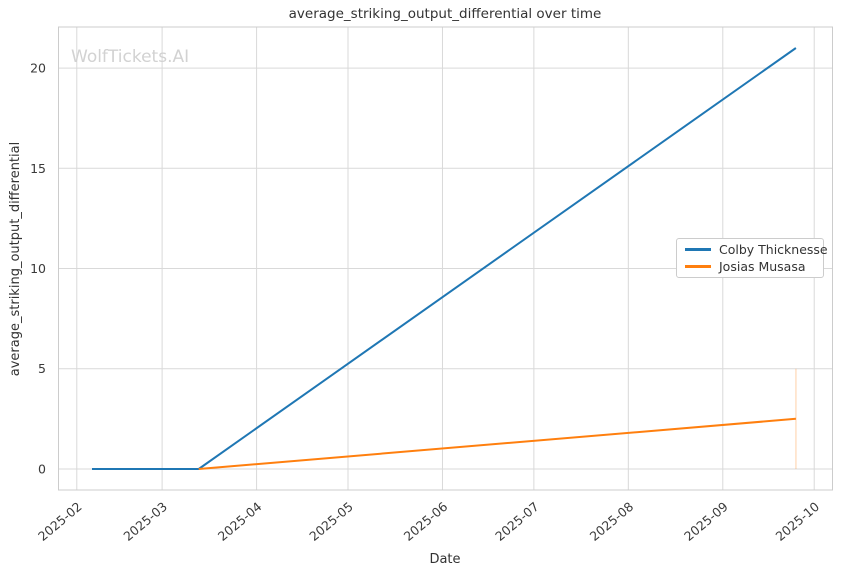 This screenshot has height=575, width=843. I want to click on y-tick-label: 15, so click(38, 168).